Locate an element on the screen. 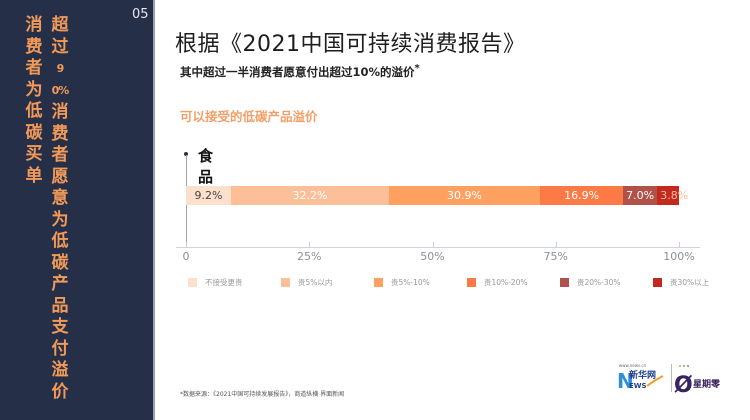 The width and height of the screenshot is (750, 420). x-tick-label: 100% is located at coordinates (679, 256).